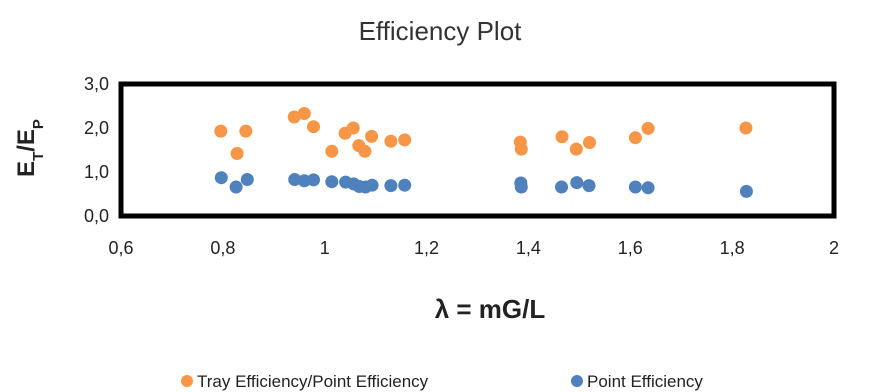 The image size is (879, 392). I want to click on legend-marker-point, so click(577, 381).